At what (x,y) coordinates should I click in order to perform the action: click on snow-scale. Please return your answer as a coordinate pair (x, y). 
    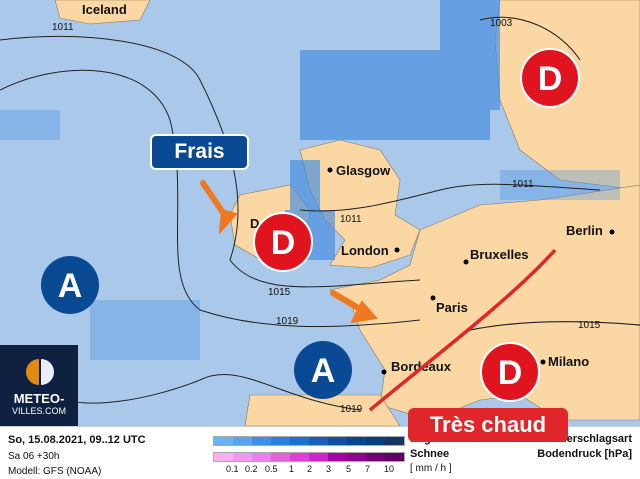
    Looking at the image, I should click on (309, 457).